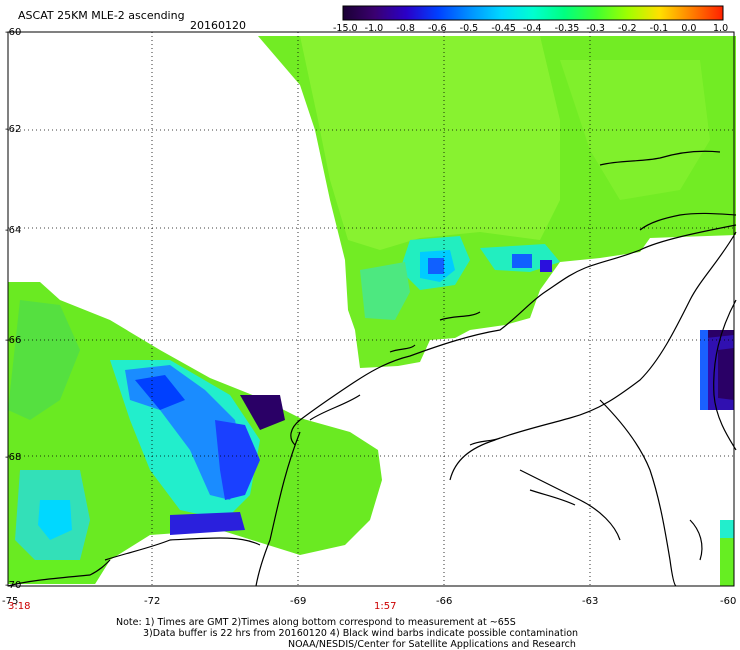 This screenshot has height=650, width=740. Describe the element at coordinates (101, 15) in the screenshot. I see `map-title: ASCAT 25KM MLE-2 ascending` at that location.